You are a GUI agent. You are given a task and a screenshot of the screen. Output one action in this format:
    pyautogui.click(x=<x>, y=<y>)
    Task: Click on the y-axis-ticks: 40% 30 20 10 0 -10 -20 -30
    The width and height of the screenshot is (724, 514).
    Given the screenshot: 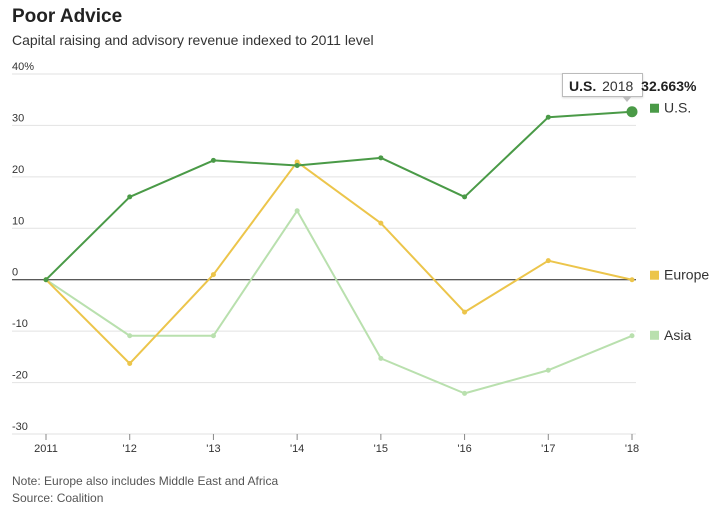 What is the action you would take?
    pyautogui.click(x=23, y=247)
    